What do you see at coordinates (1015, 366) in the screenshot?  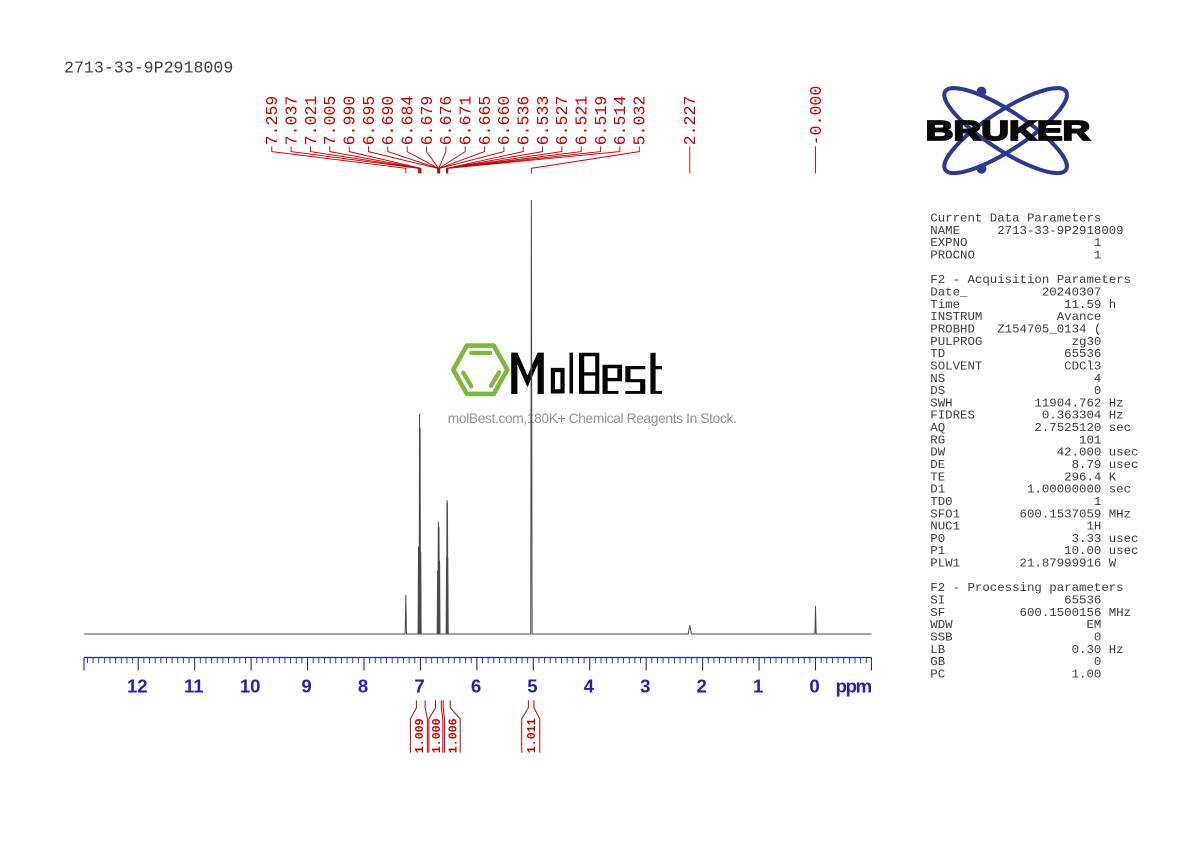 I see `svg-text: SOLVENT CDCl3` at bounding box center [1015, 366].